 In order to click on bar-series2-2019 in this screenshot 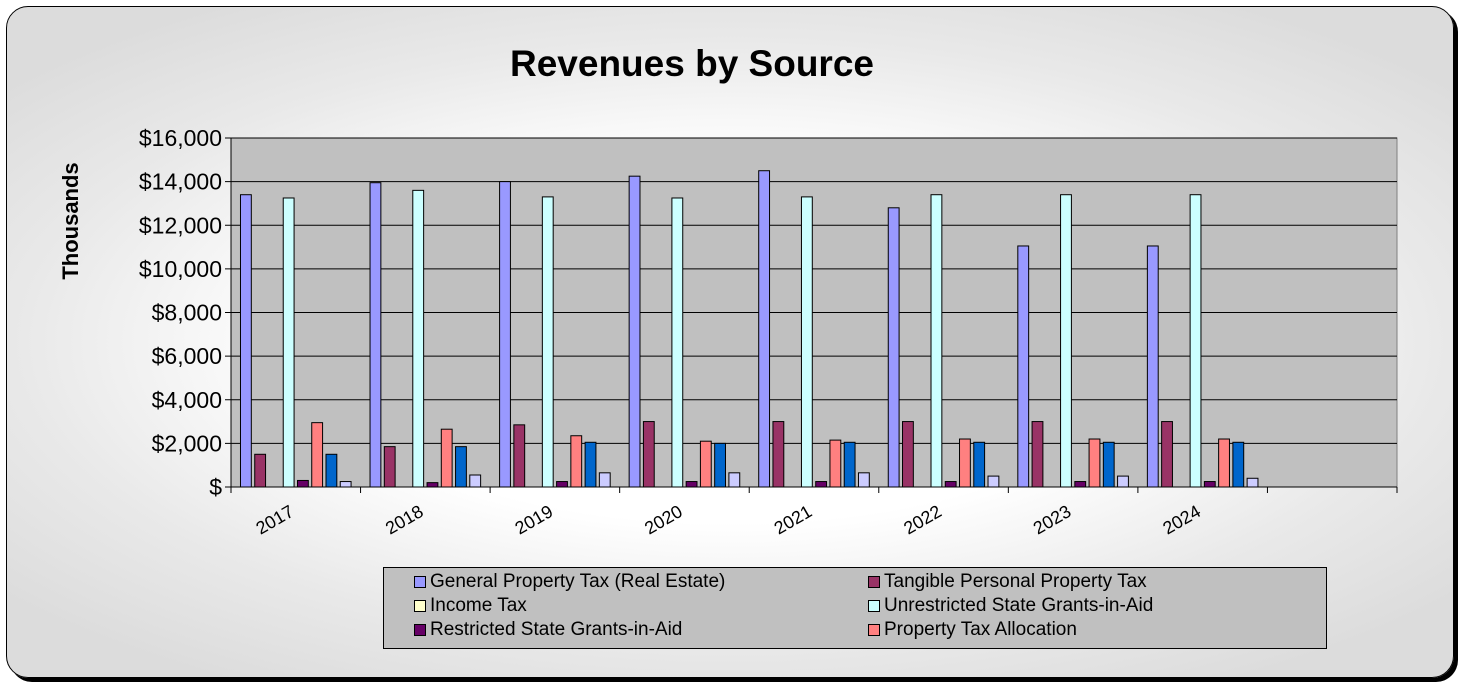, I will do `click(519, 456)`.